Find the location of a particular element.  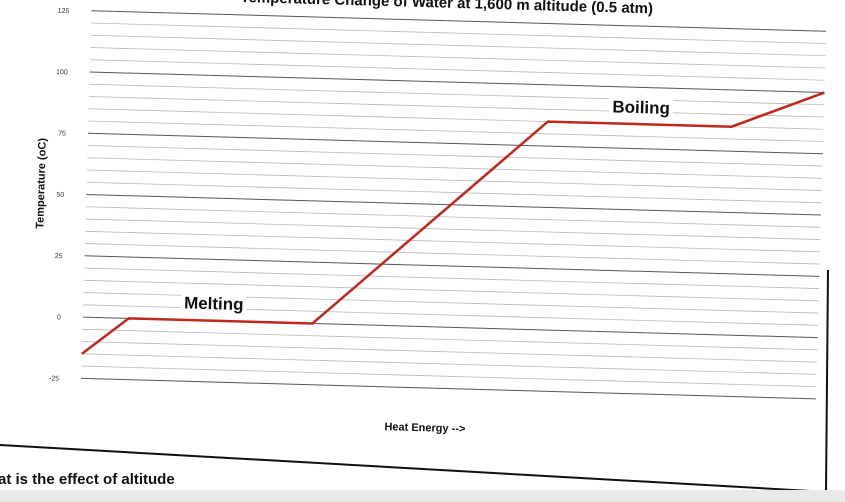

question-text: at is the effect of altitude is located at coordinates (87, 479).